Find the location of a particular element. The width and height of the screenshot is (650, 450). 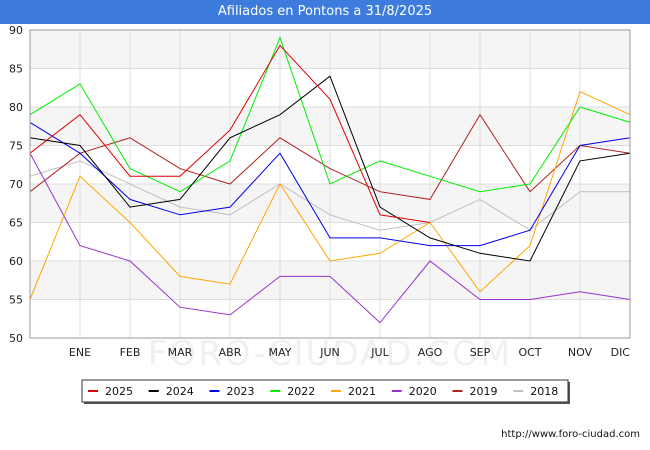

y-tick-label: 55 is located at coordinates (16, 300).